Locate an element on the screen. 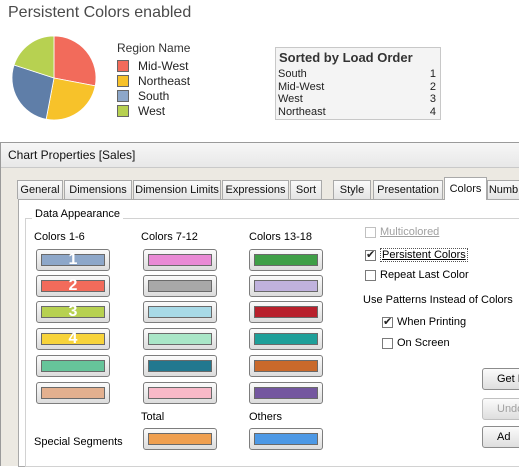 The image size is (519, 467). sort-table-row: South 1 is located at coordinates (357, 74).